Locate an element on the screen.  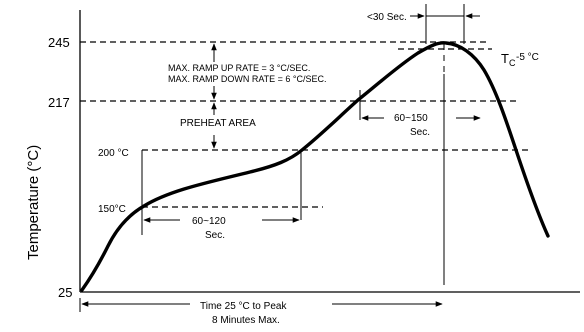
y-axis-label: Temperature (°C) is located at coordinates (33, 202).